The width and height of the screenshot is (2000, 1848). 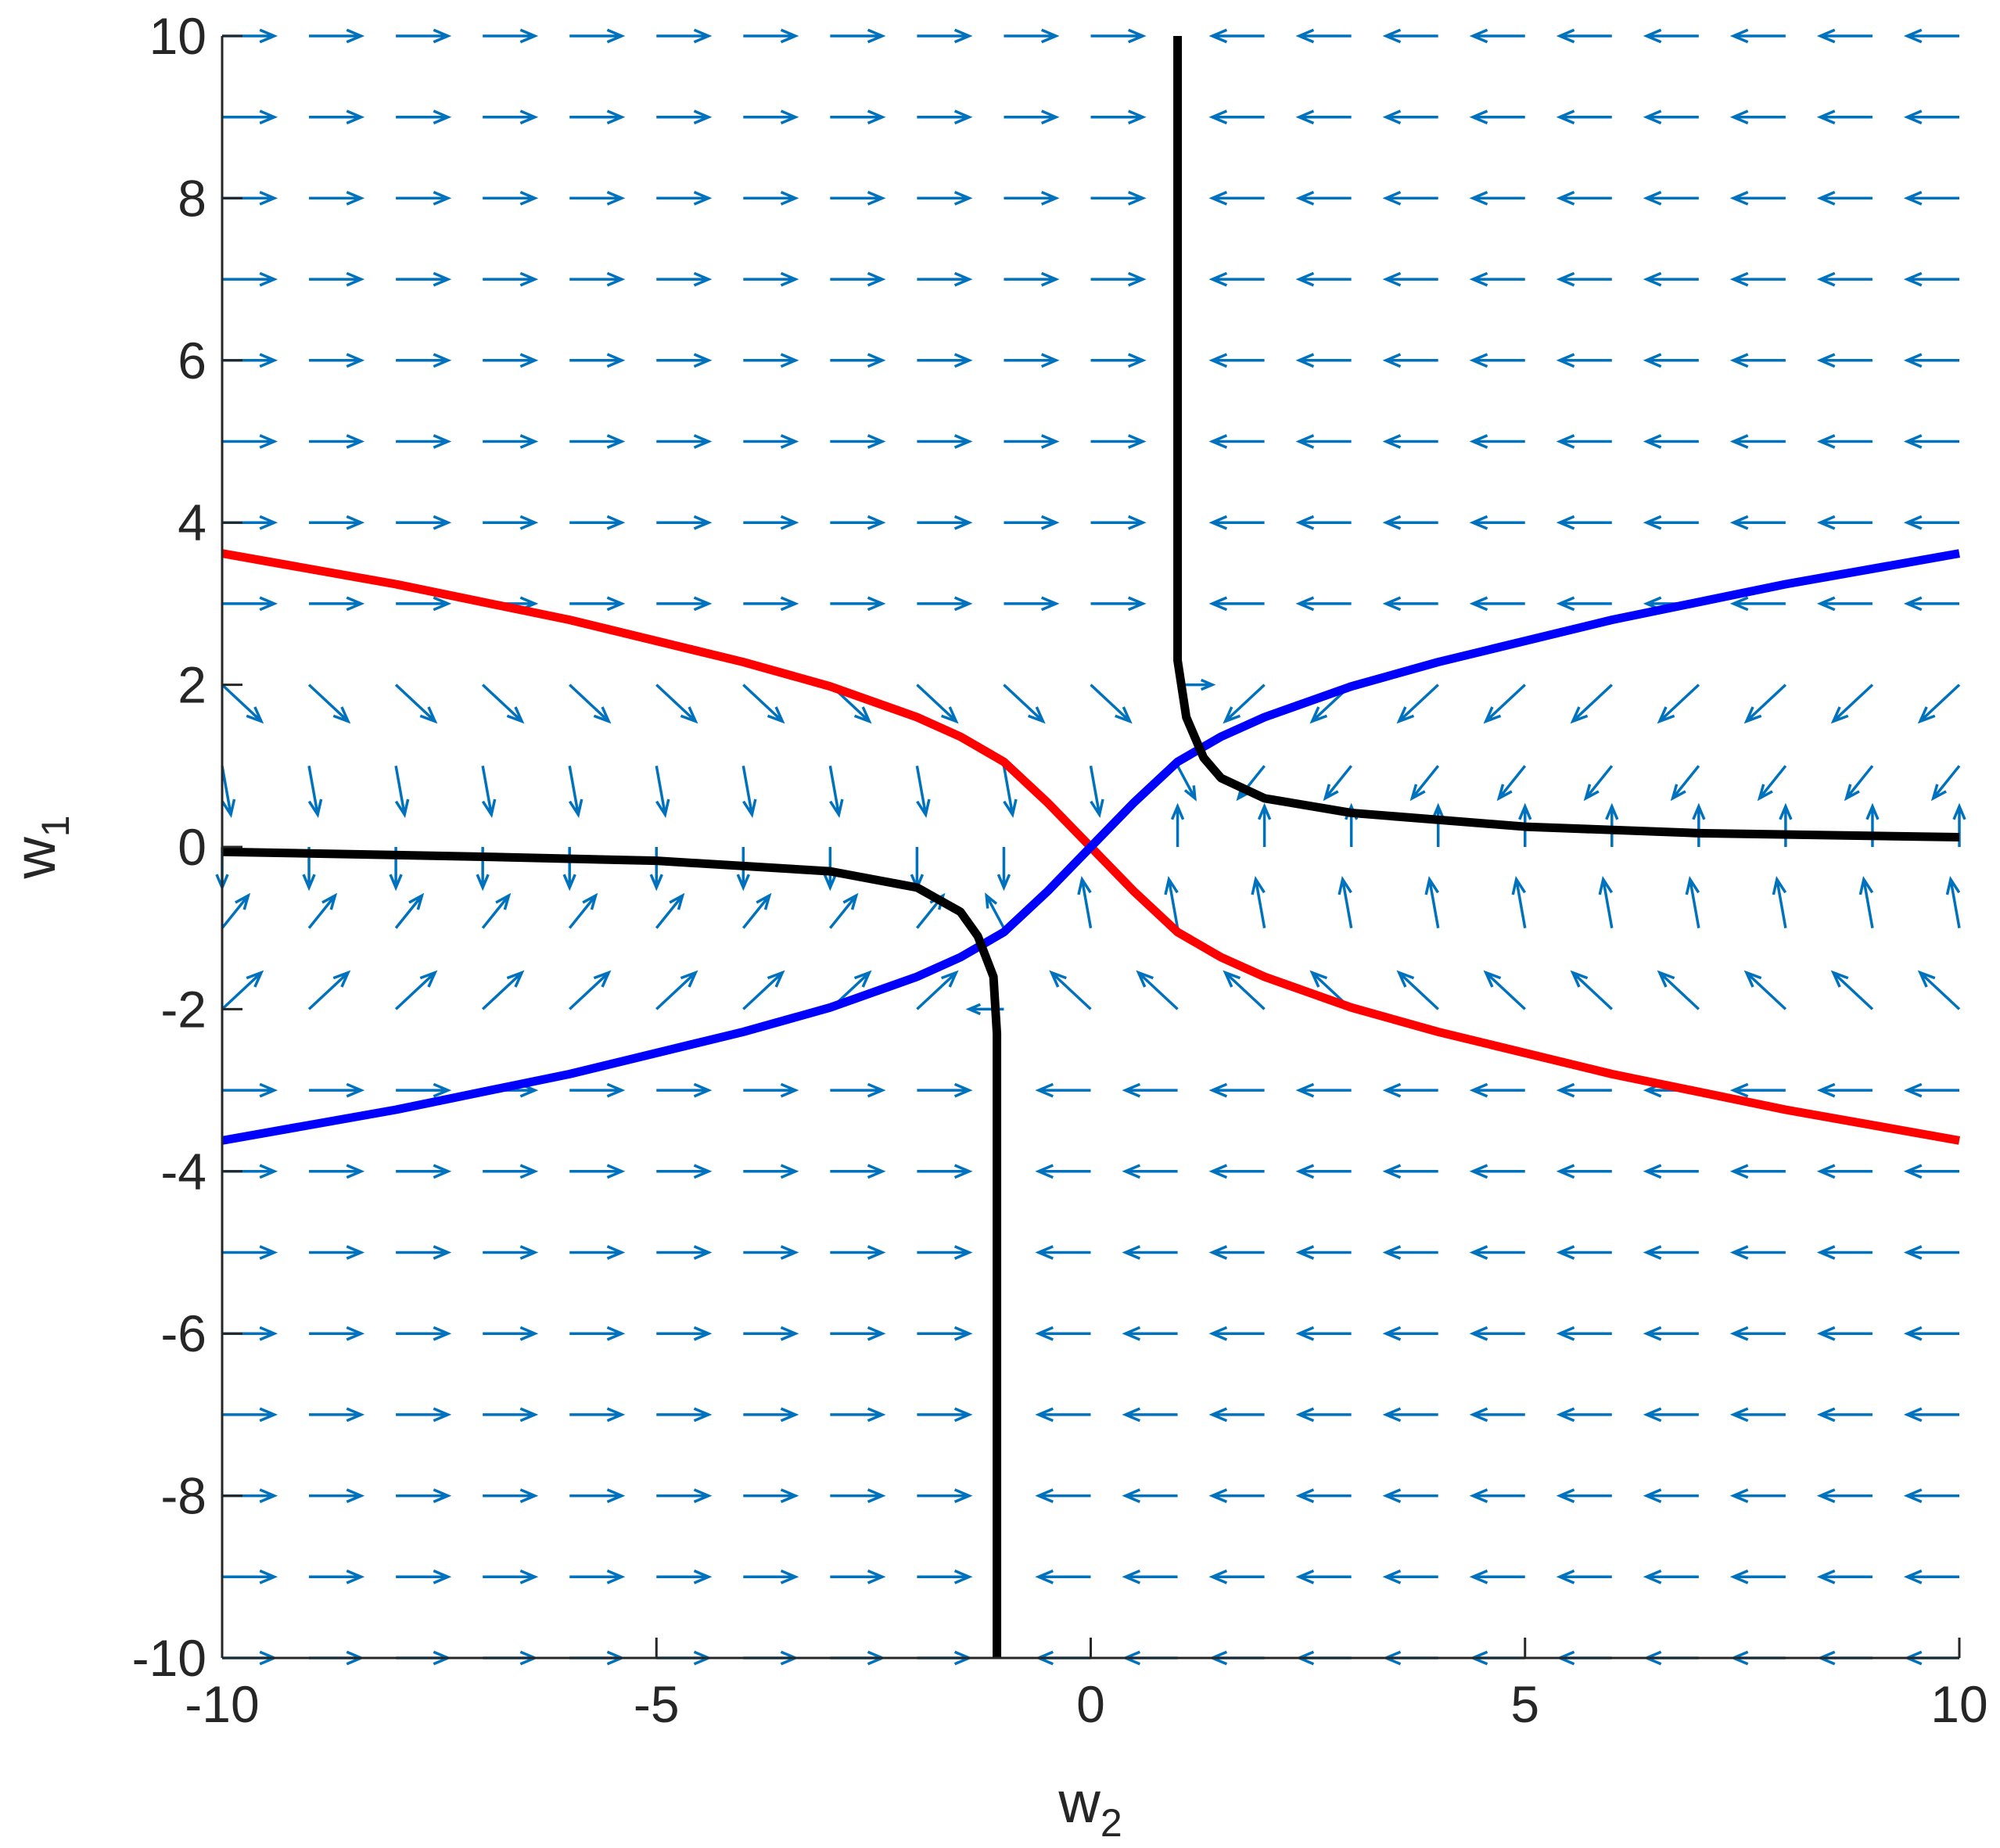 What do you see at coordinates (55, 826) in the screenshot?
I see `y-label-sub: 1` at bounding box center [55, 826].